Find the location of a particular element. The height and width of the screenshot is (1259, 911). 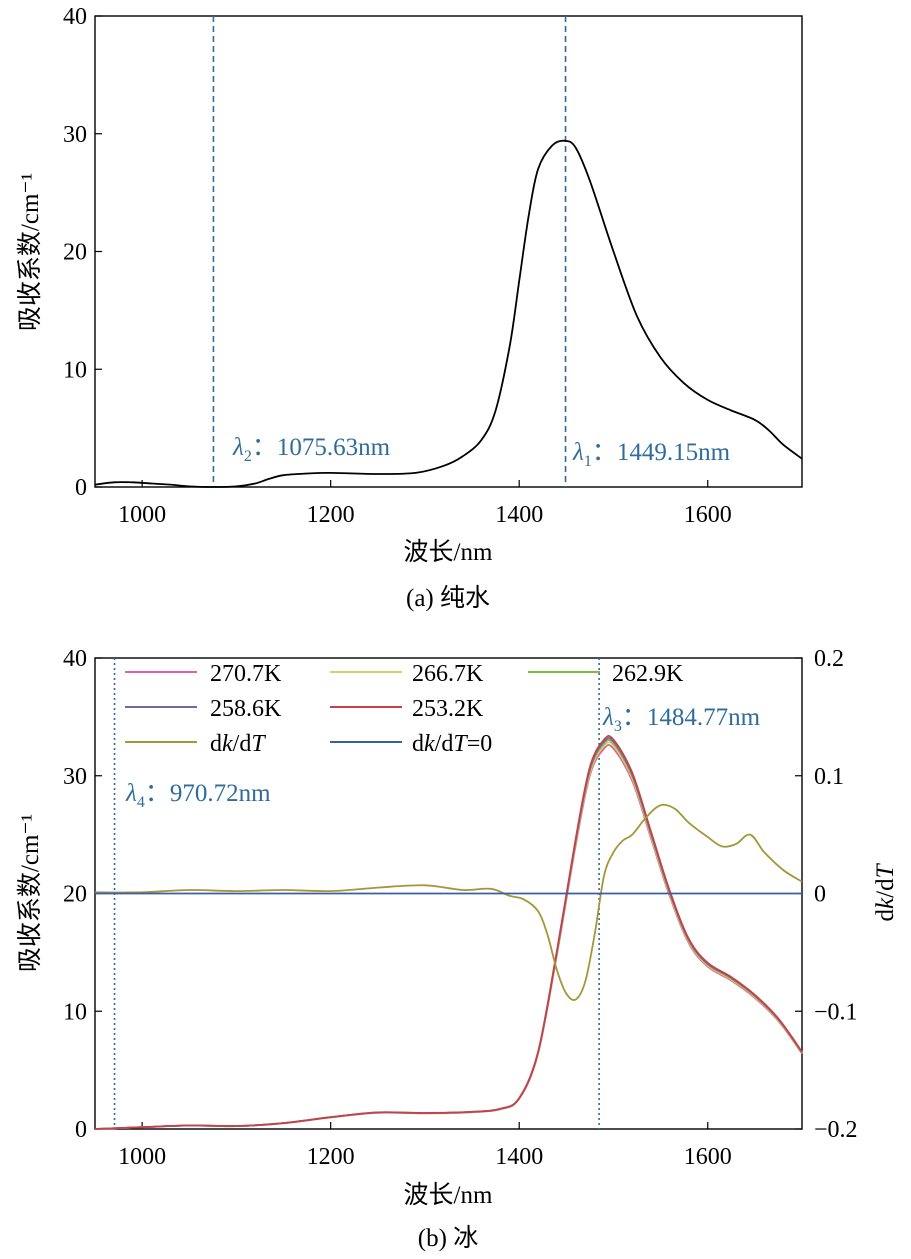

y2-tick-label-neg0.1: −0.1 is located at coordinates (836, 1012).